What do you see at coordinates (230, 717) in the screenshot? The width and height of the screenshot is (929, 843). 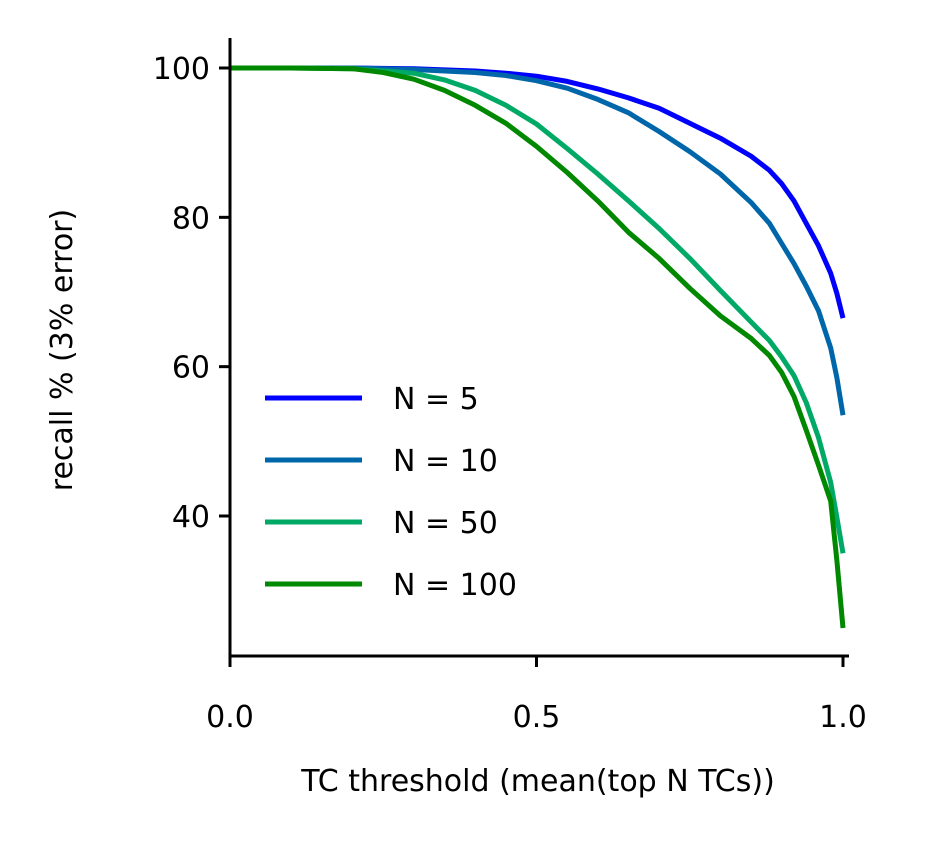 I see `x-tick-label: 0.0` at bounding box center [230, 717].